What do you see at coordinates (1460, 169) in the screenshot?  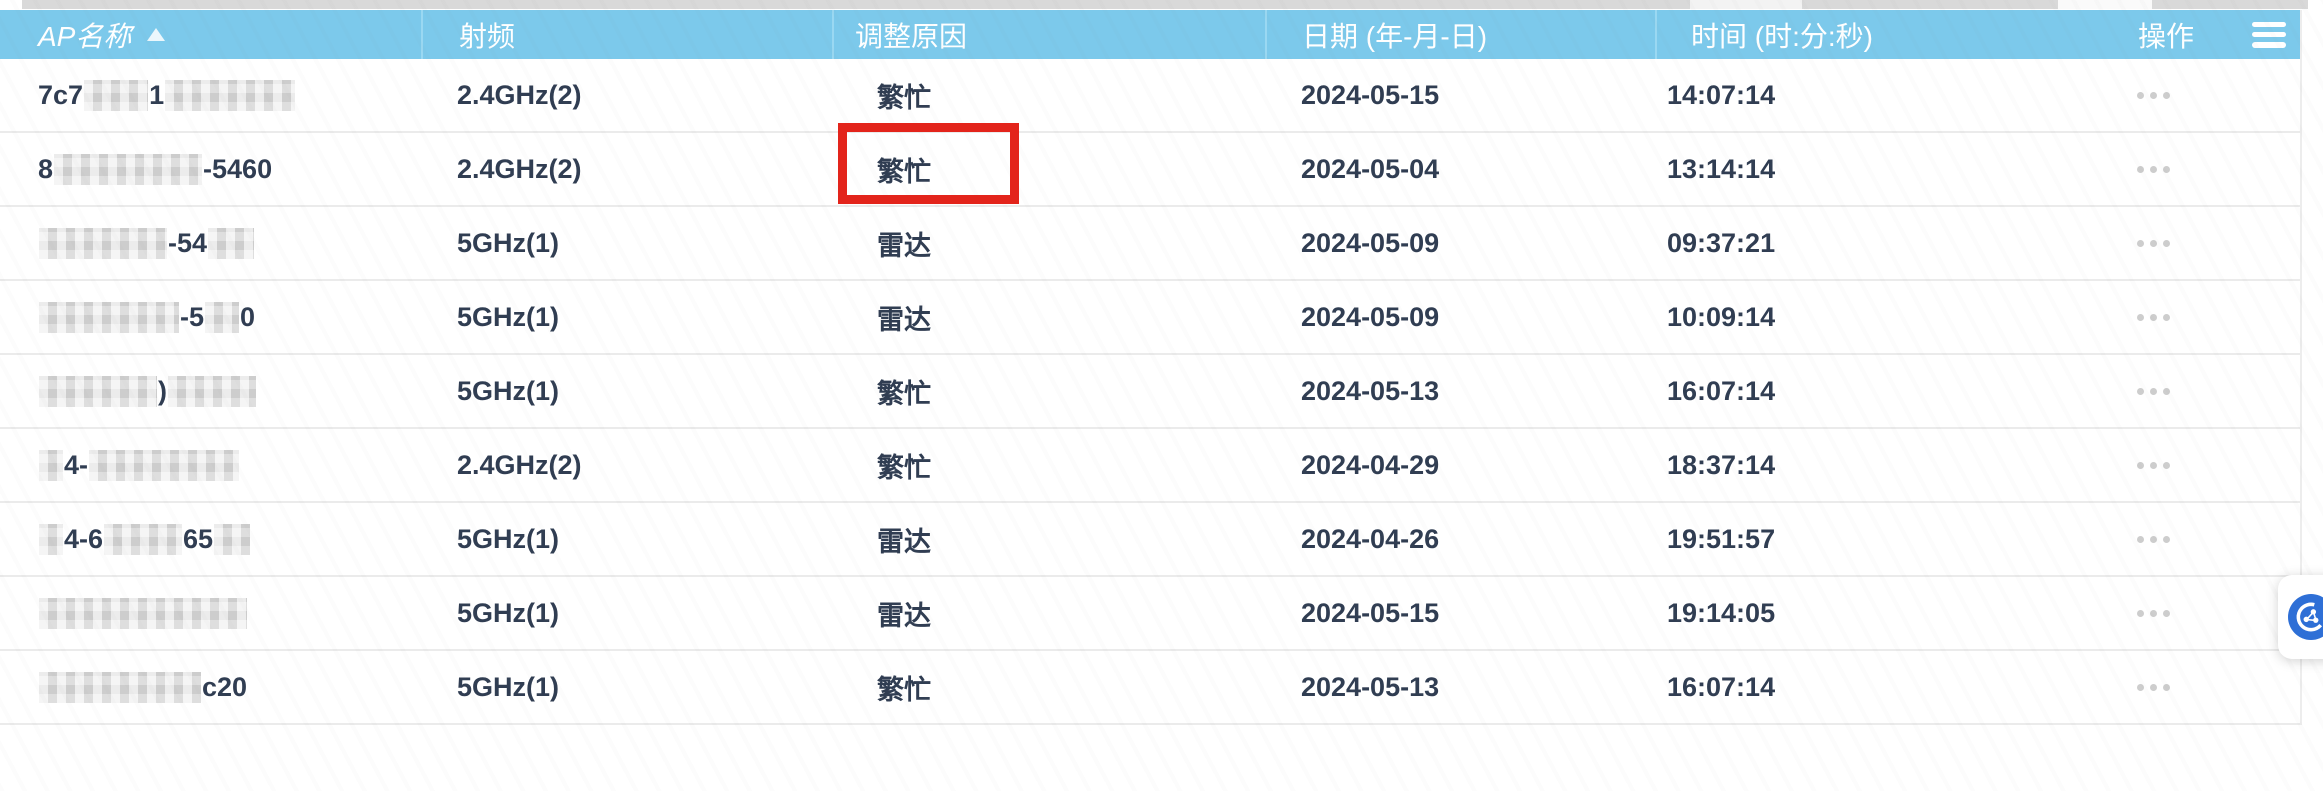 I see `date-cell: 2024-05-04` at bounding box center [1460, 169].